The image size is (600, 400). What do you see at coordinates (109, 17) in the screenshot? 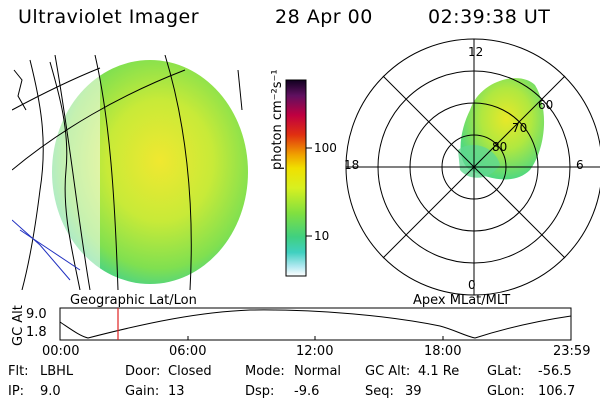
I see `instrument-title: Ultraviolet Imager` at bounding box center [109, 17].